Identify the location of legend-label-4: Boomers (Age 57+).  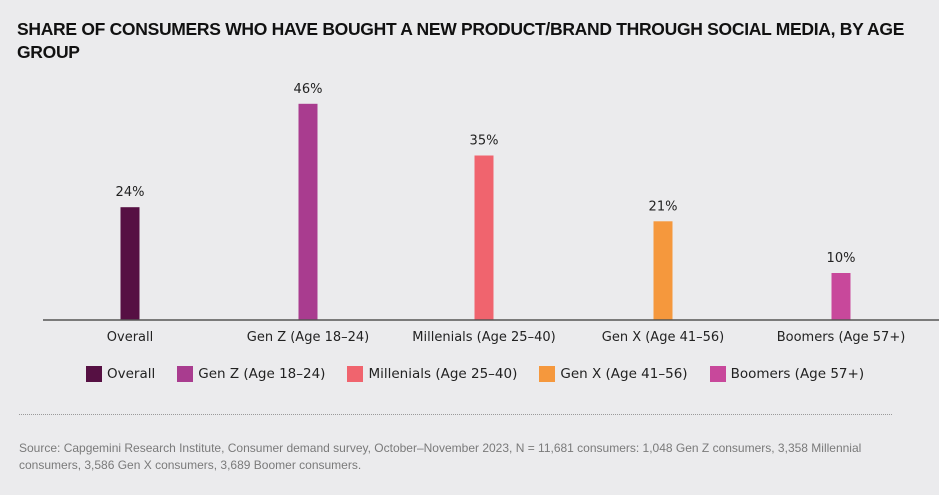
(797, 374).